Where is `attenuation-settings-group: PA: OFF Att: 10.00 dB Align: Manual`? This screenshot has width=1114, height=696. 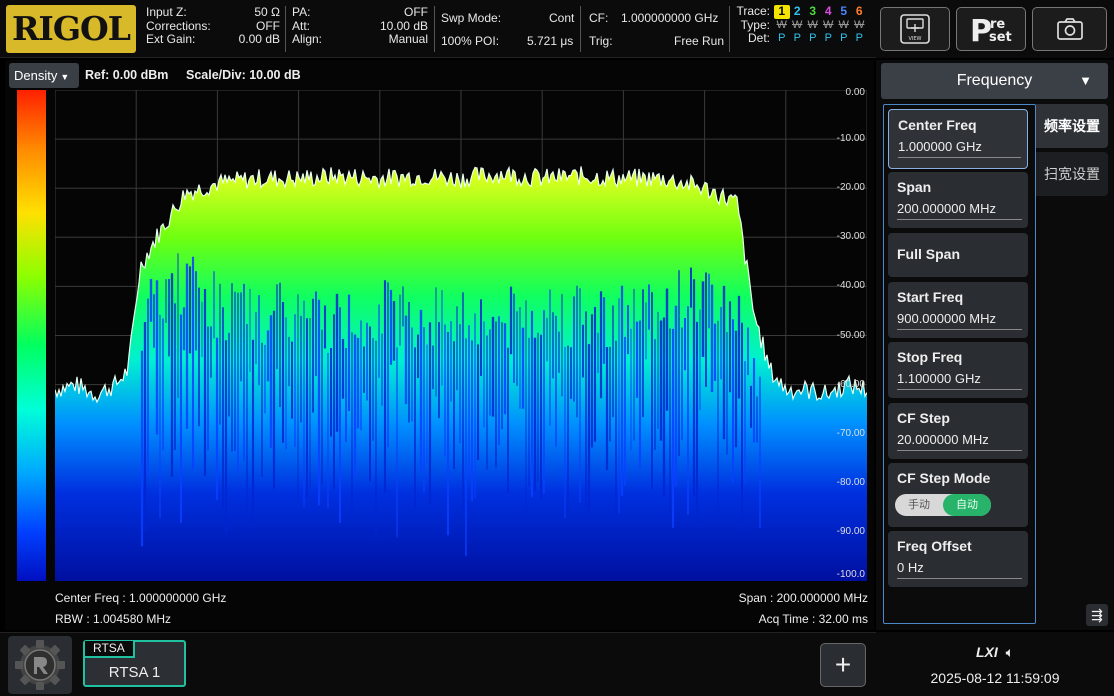
attenuation-settings-group: PA: OFF Att: 10.00 dB Align: Manual is located at coordinates (360, 25).